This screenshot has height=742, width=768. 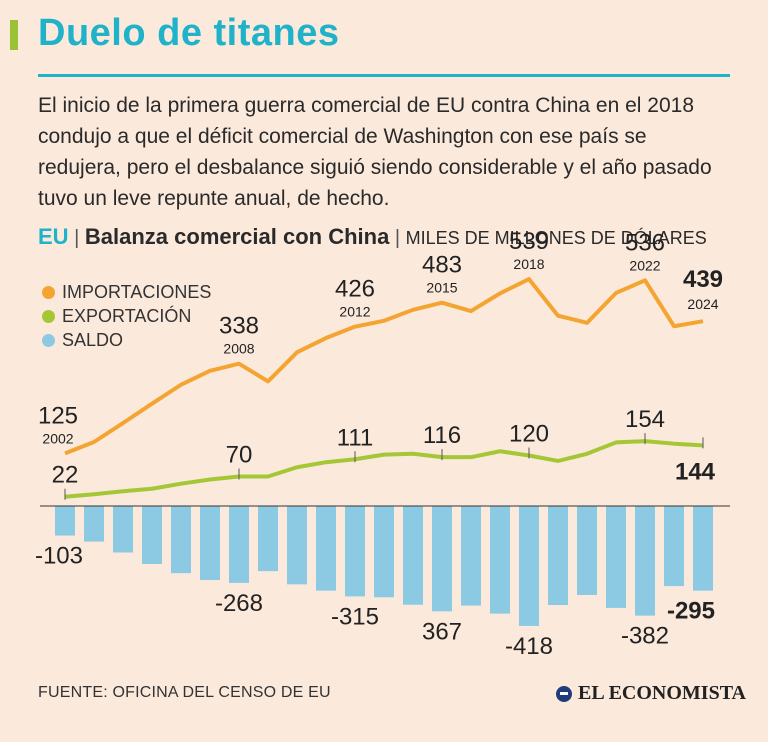 I want to click on balance-bar-2002, so click(x=65, y=521).